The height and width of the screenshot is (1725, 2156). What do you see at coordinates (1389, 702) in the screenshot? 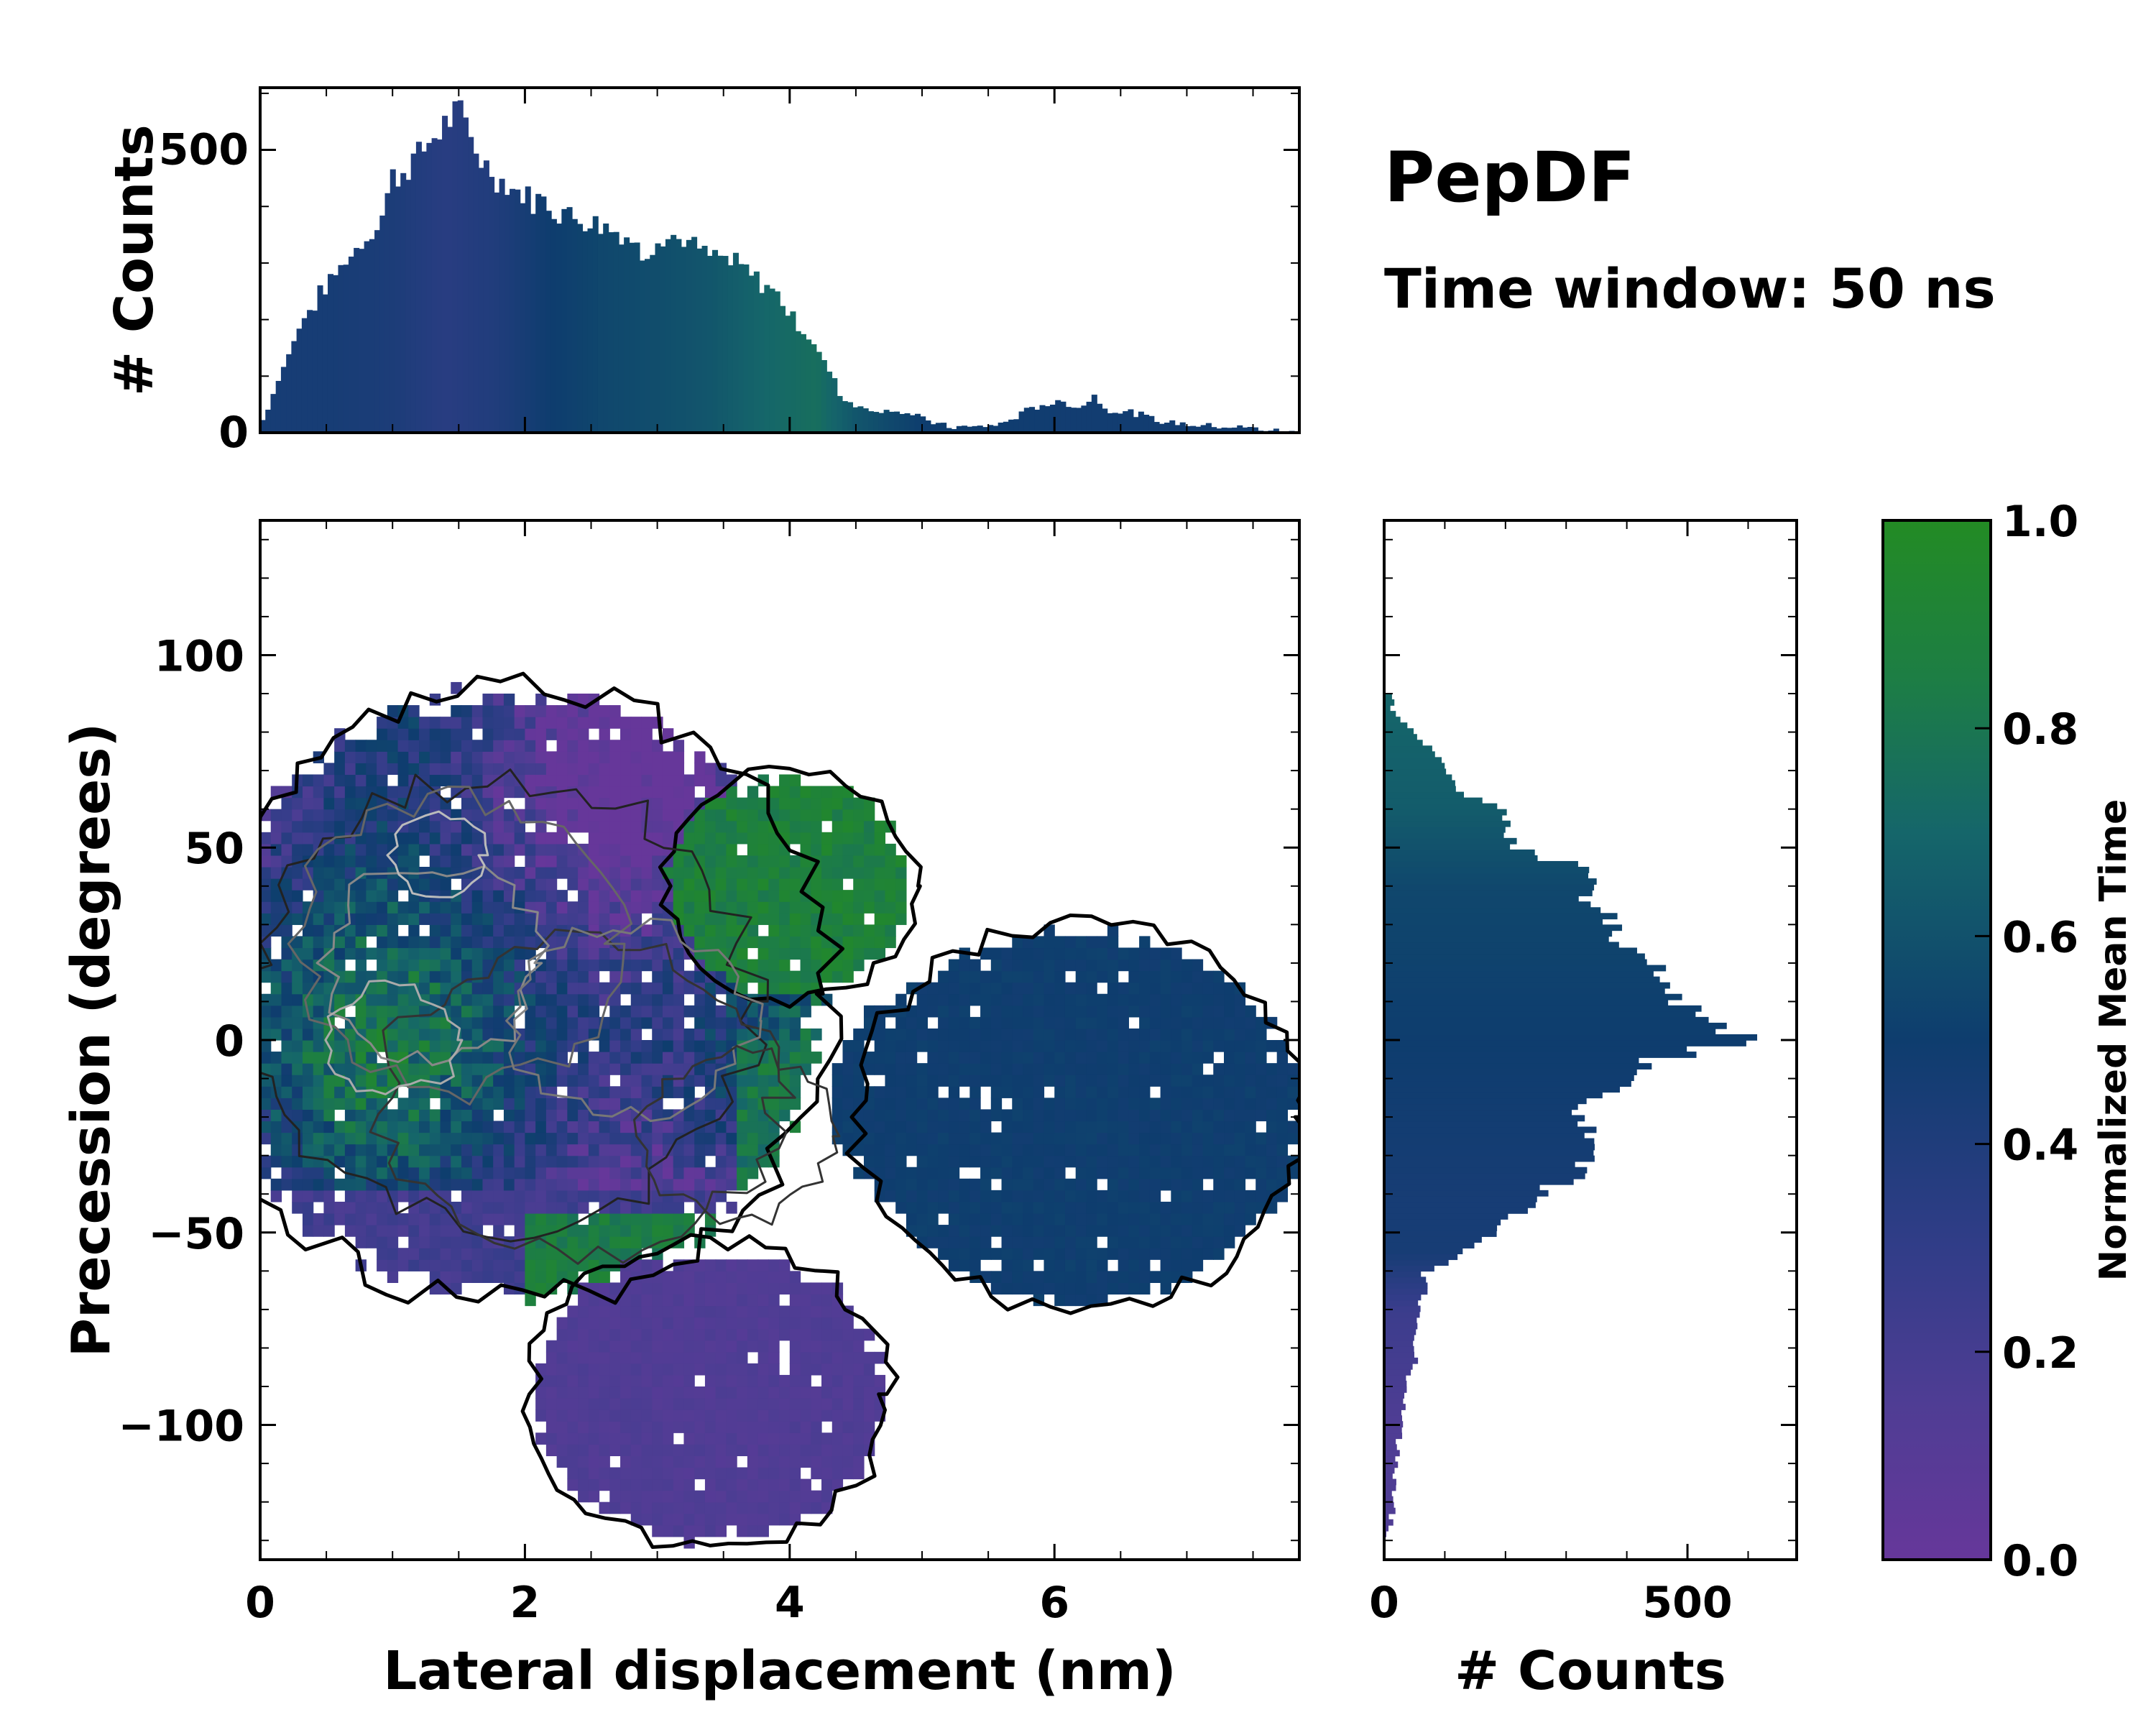
I see `right-histogram-bar` at bounding box center [1389, 702].